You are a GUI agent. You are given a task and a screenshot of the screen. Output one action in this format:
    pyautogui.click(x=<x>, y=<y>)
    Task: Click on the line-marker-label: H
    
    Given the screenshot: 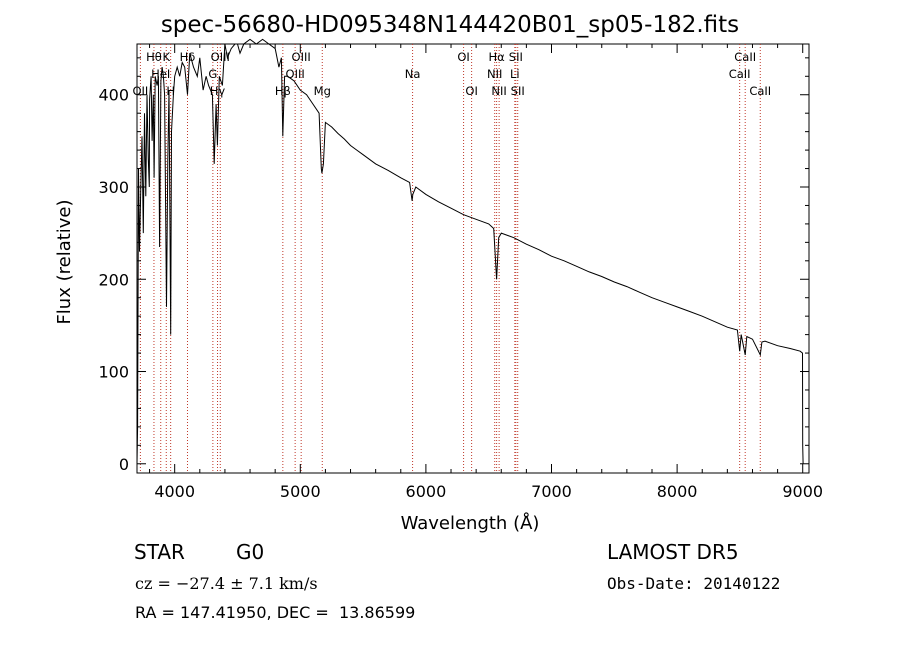 What is the action you would take?
    pyautogui.click(x=170, y=91)
    